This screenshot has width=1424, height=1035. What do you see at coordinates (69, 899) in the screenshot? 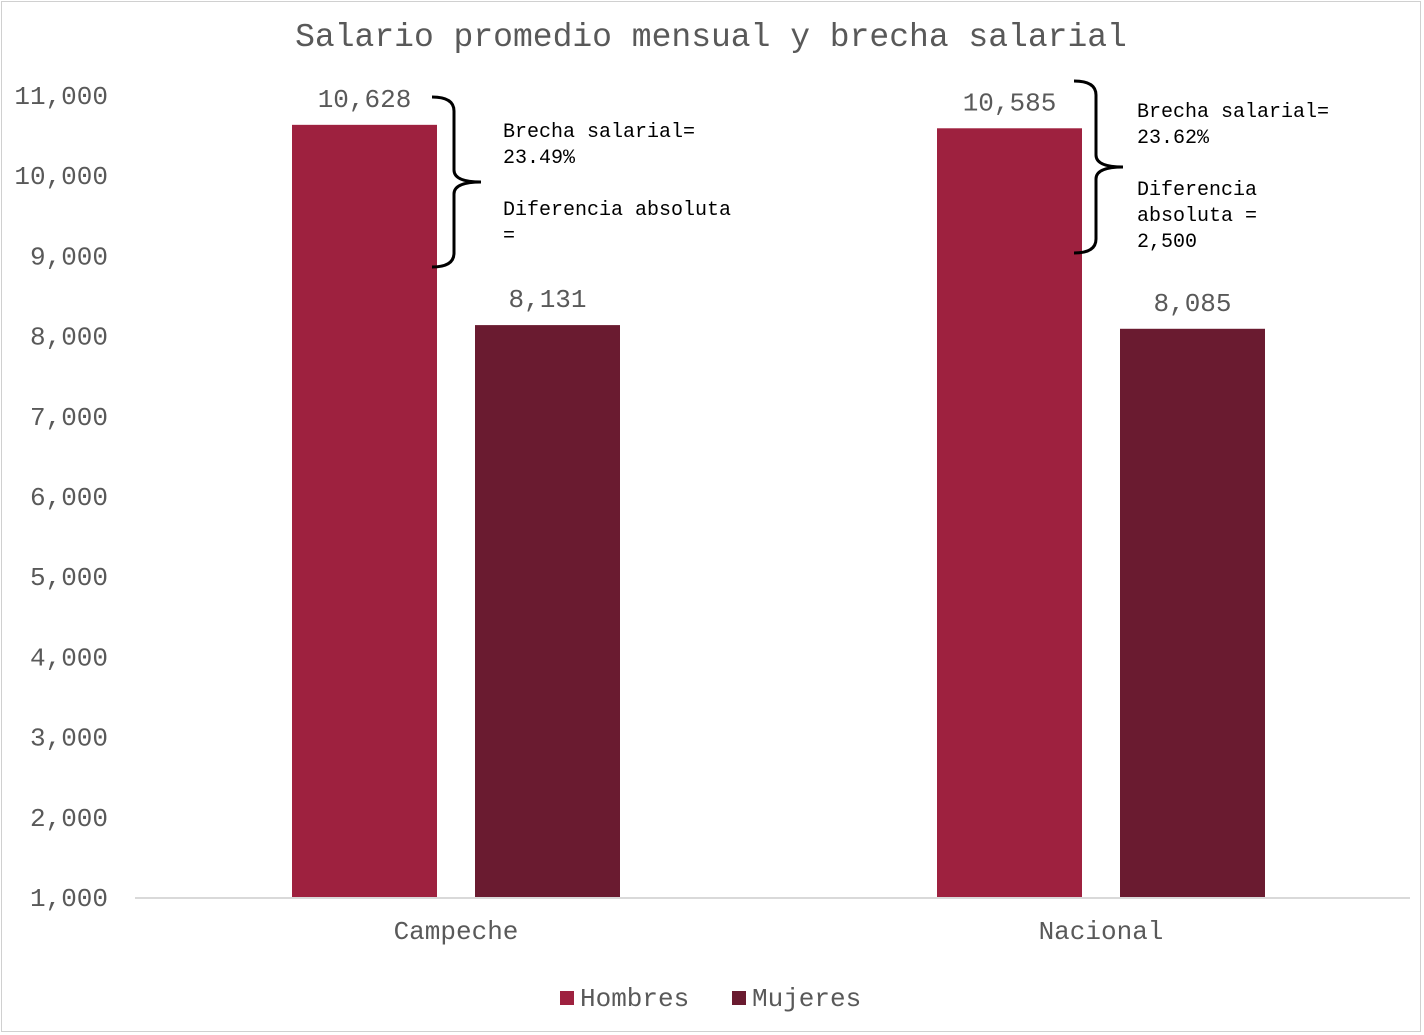
I see `y-tick-label: 1,000` at bounding box center [69, 899].